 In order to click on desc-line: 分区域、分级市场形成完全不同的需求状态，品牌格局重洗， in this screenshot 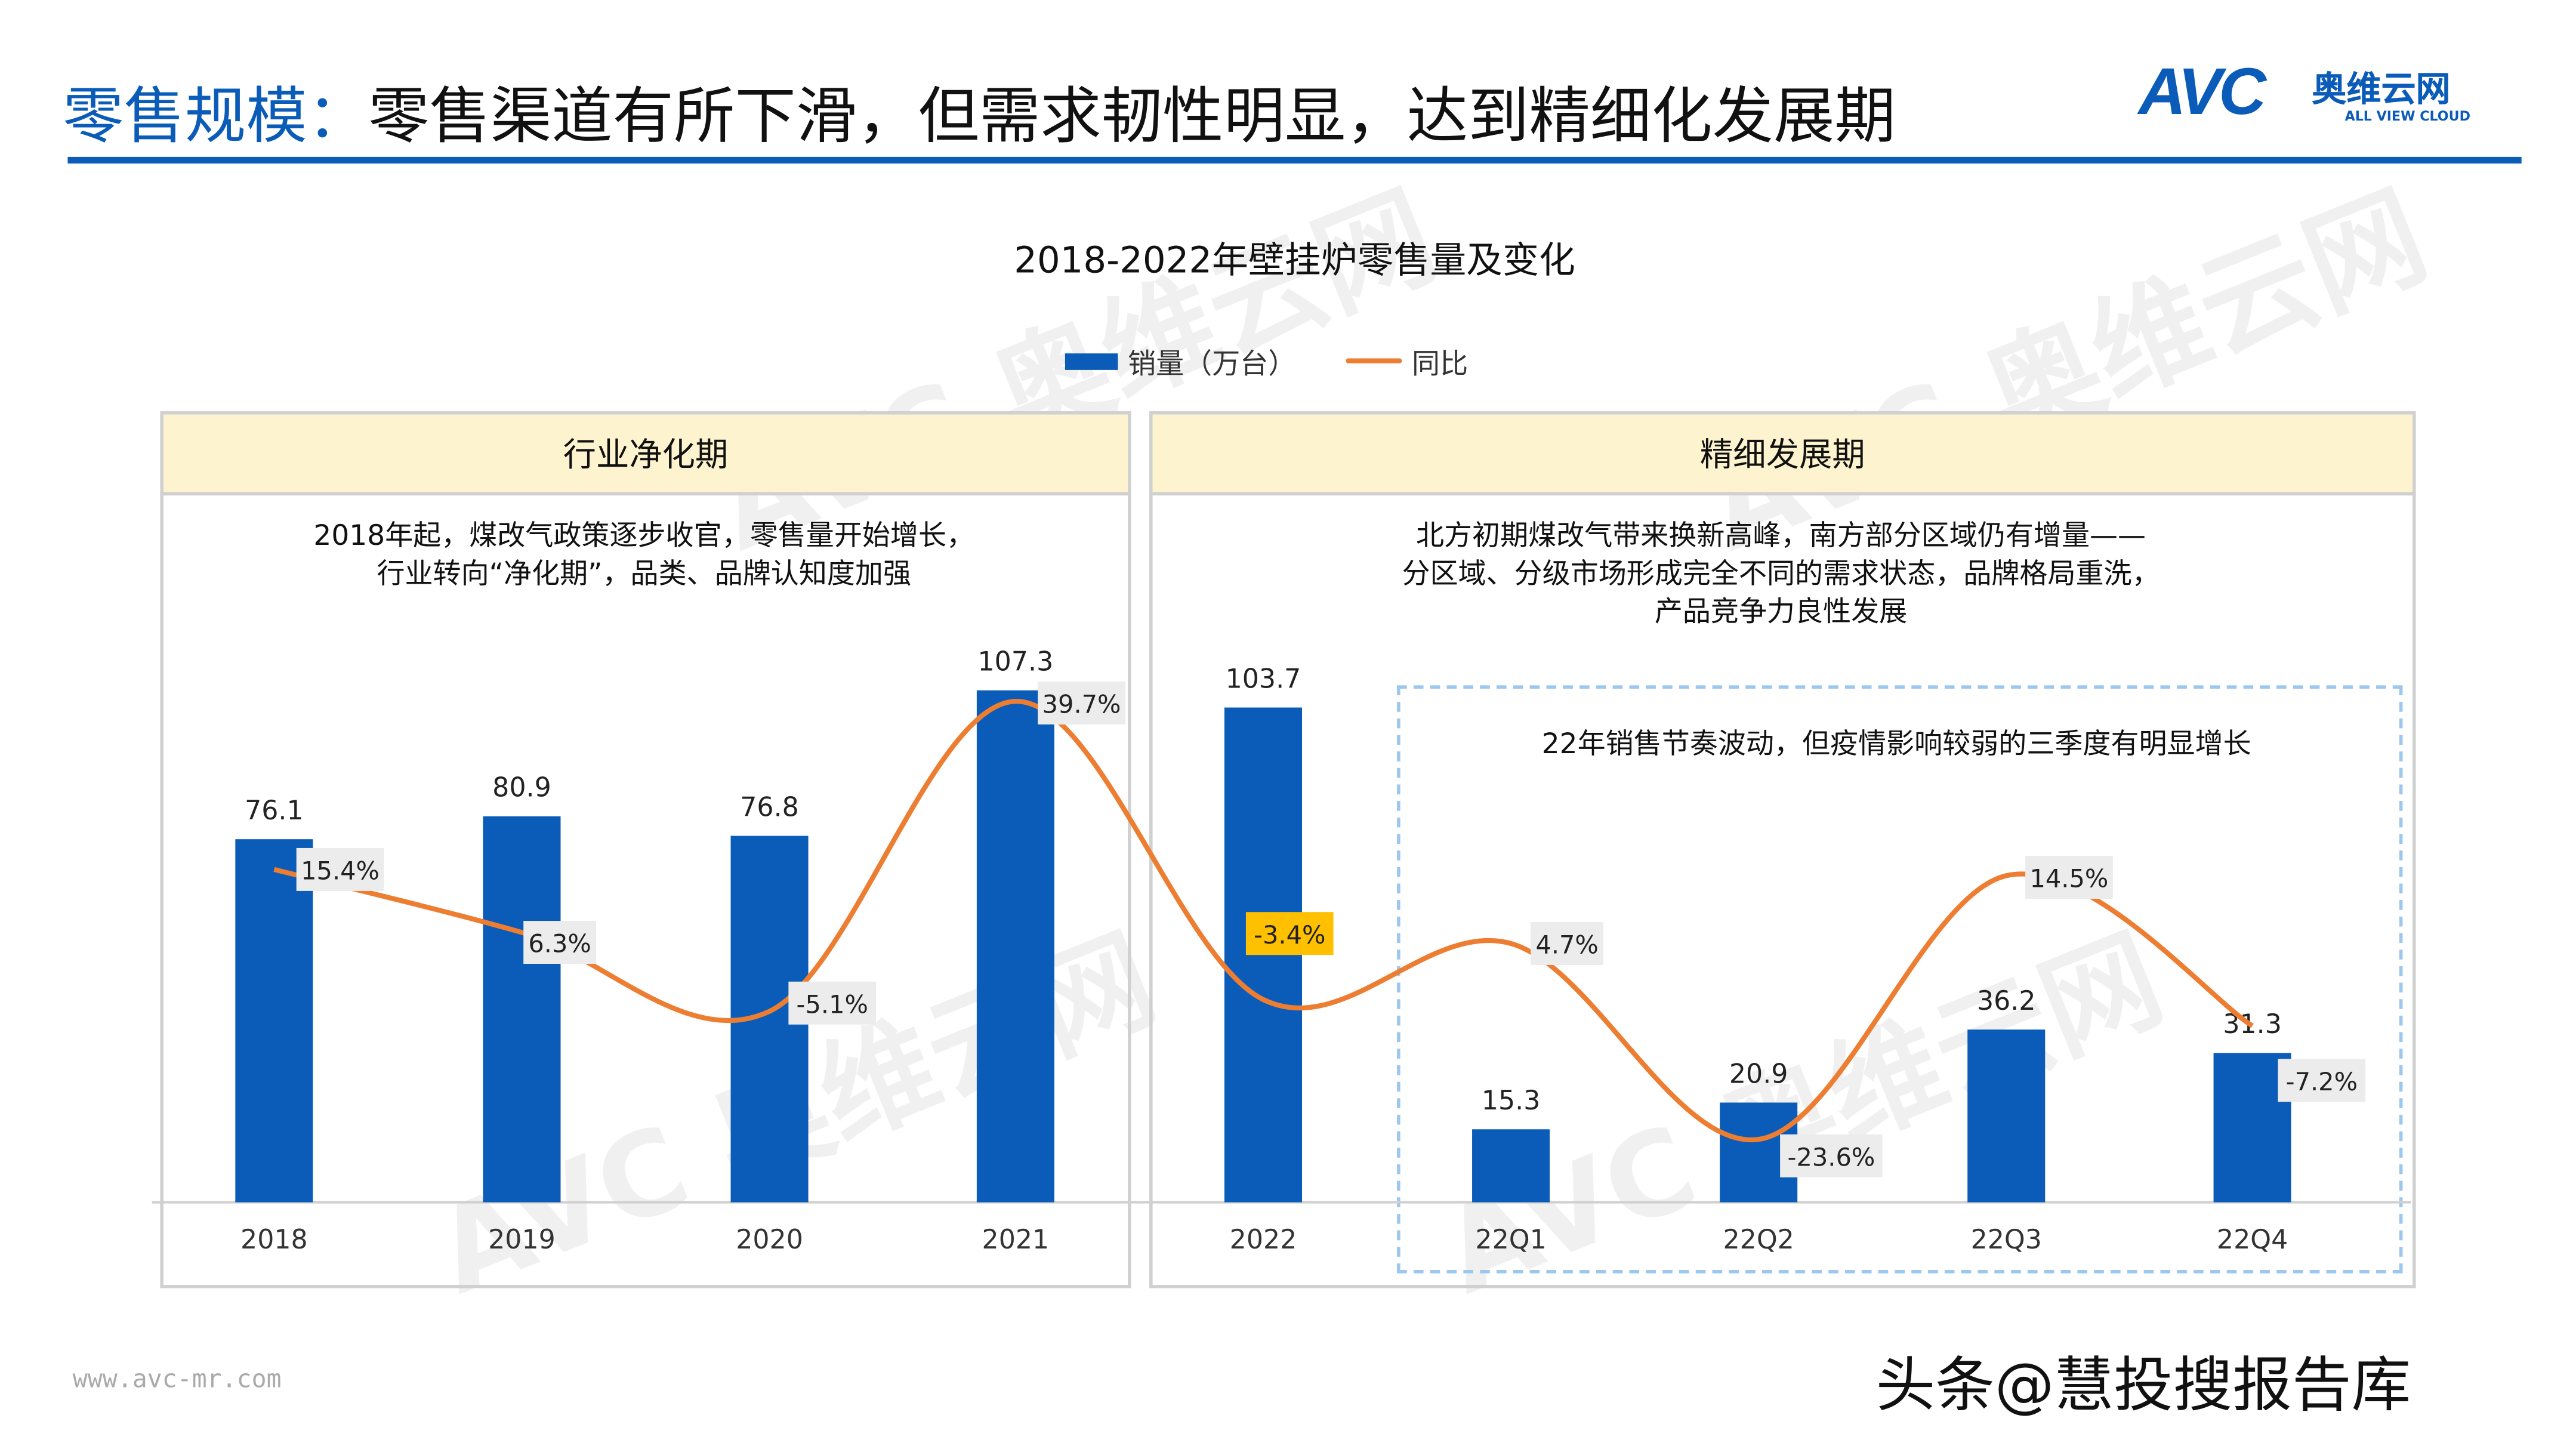, I will do `click(1781, 574)`.